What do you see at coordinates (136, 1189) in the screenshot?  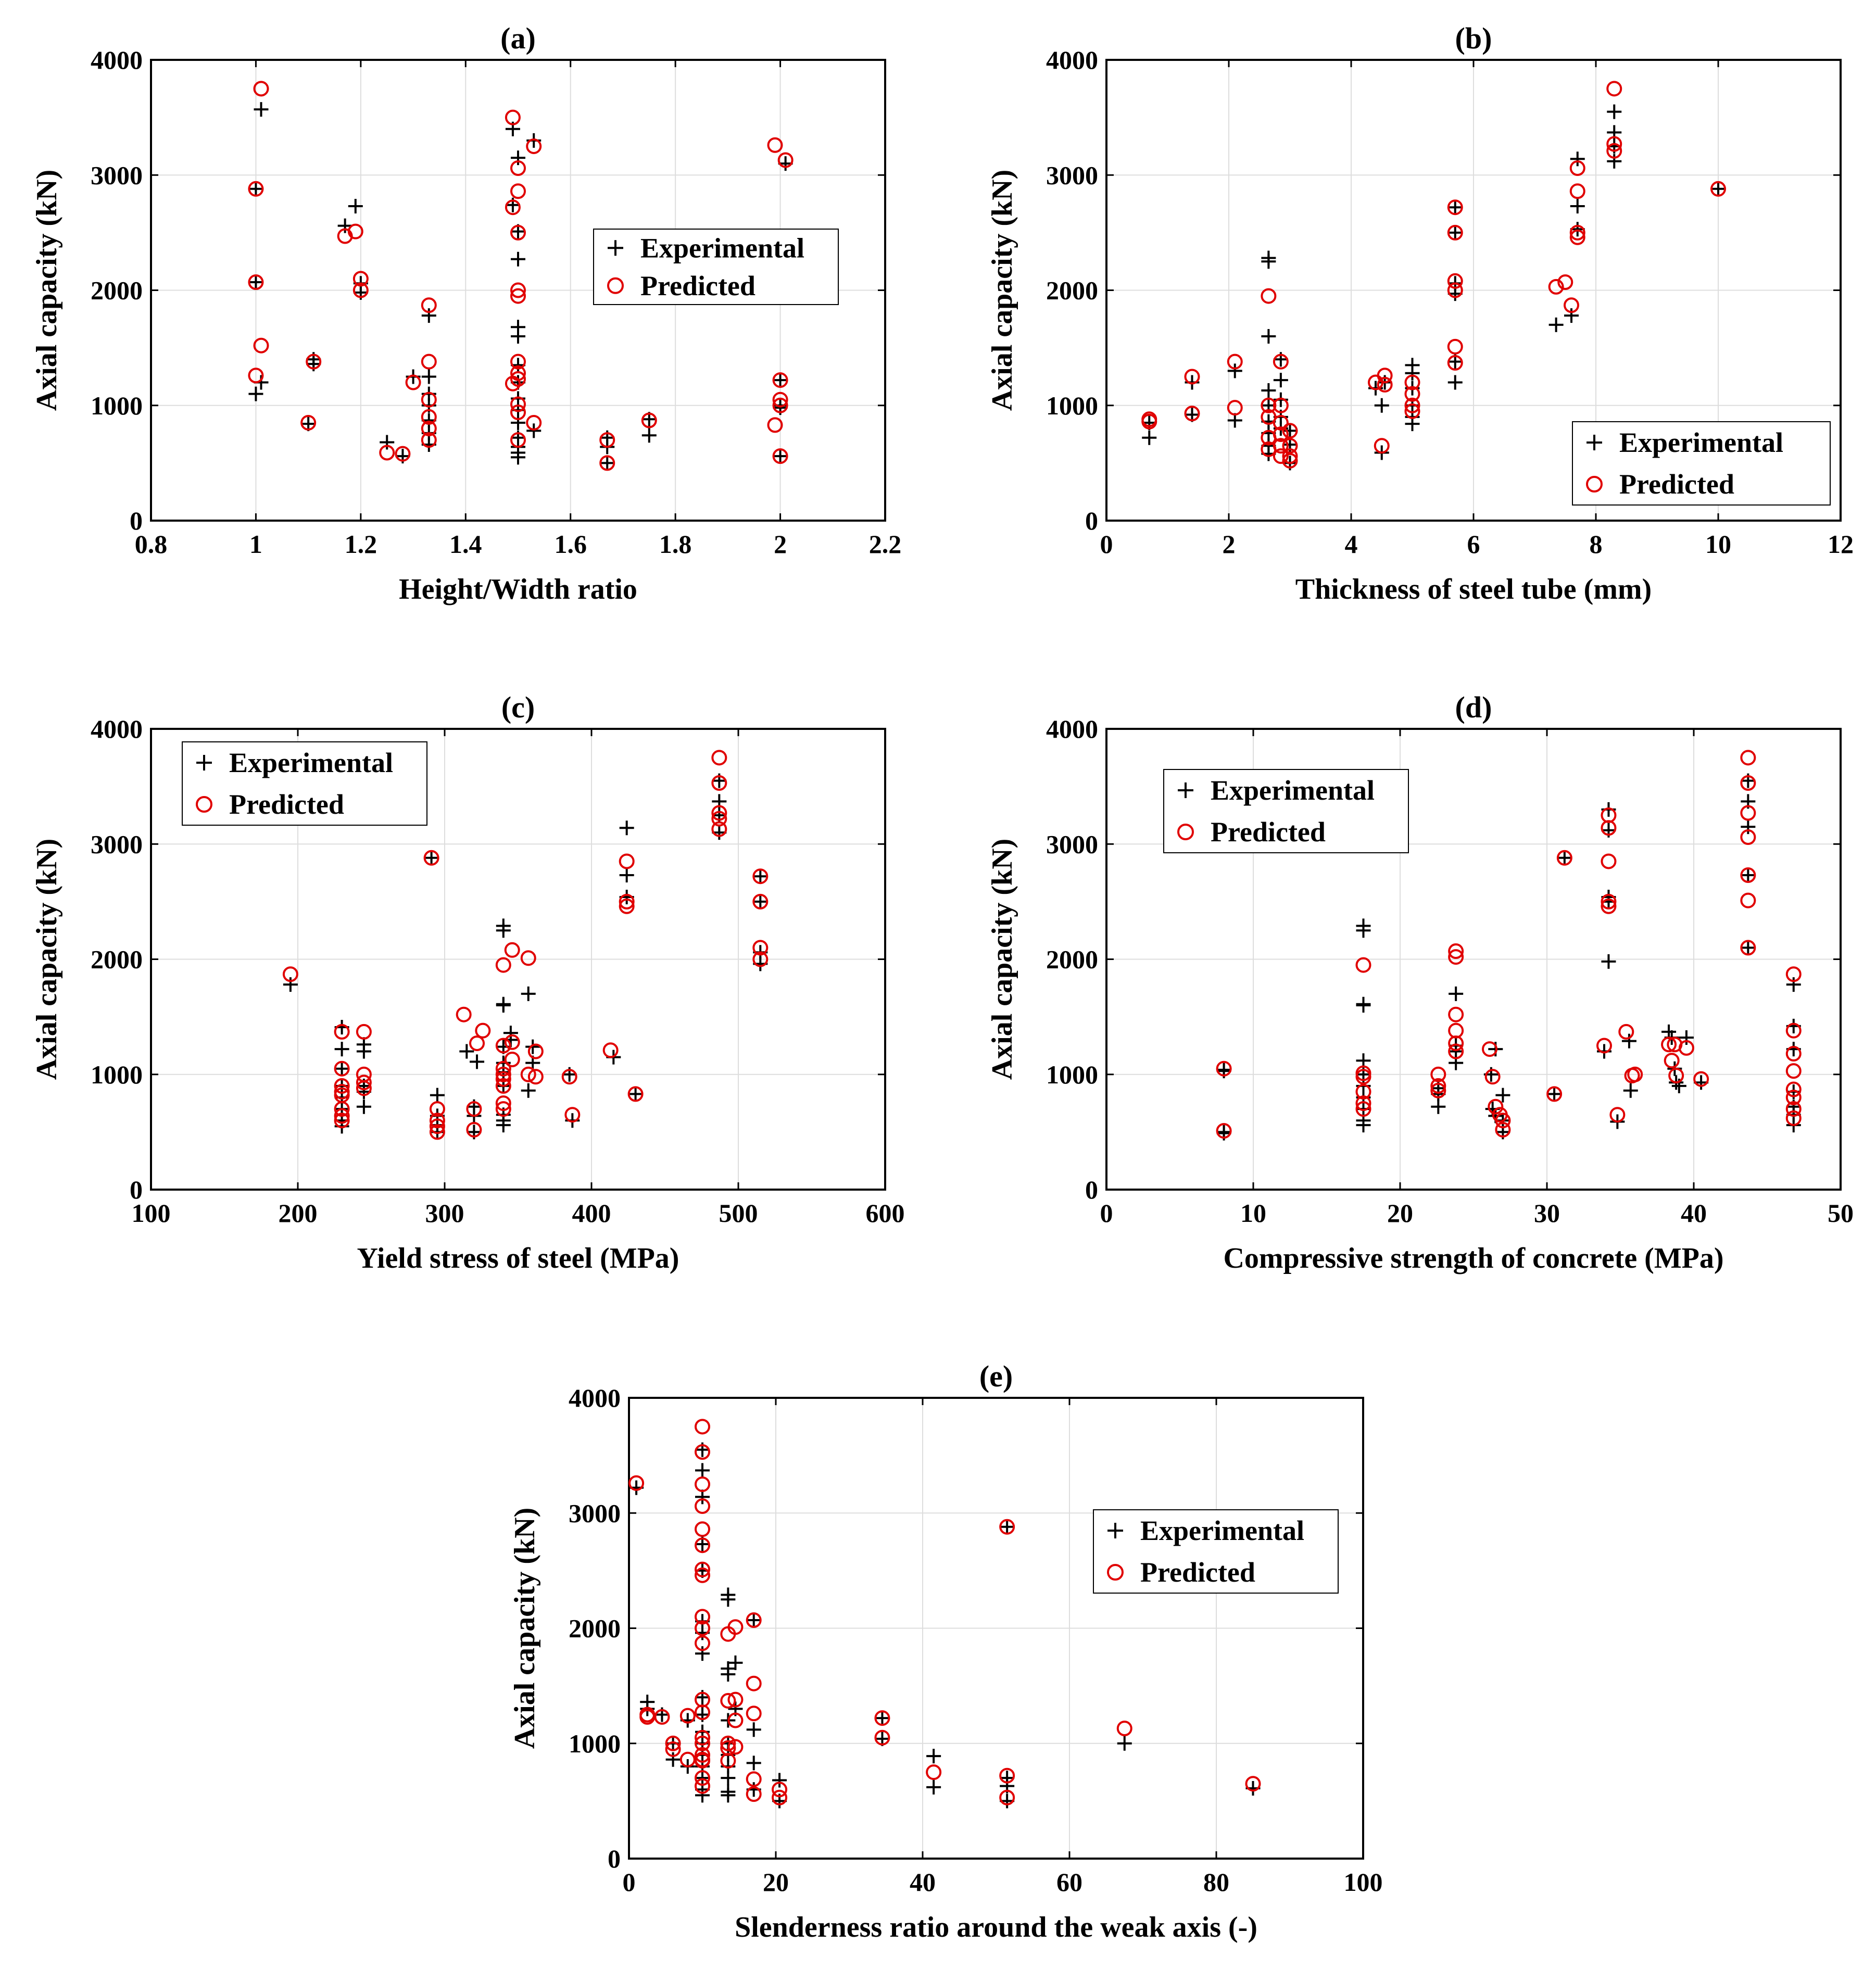 I see `y-tick-label: 0` at bounding box center [136, 1189].